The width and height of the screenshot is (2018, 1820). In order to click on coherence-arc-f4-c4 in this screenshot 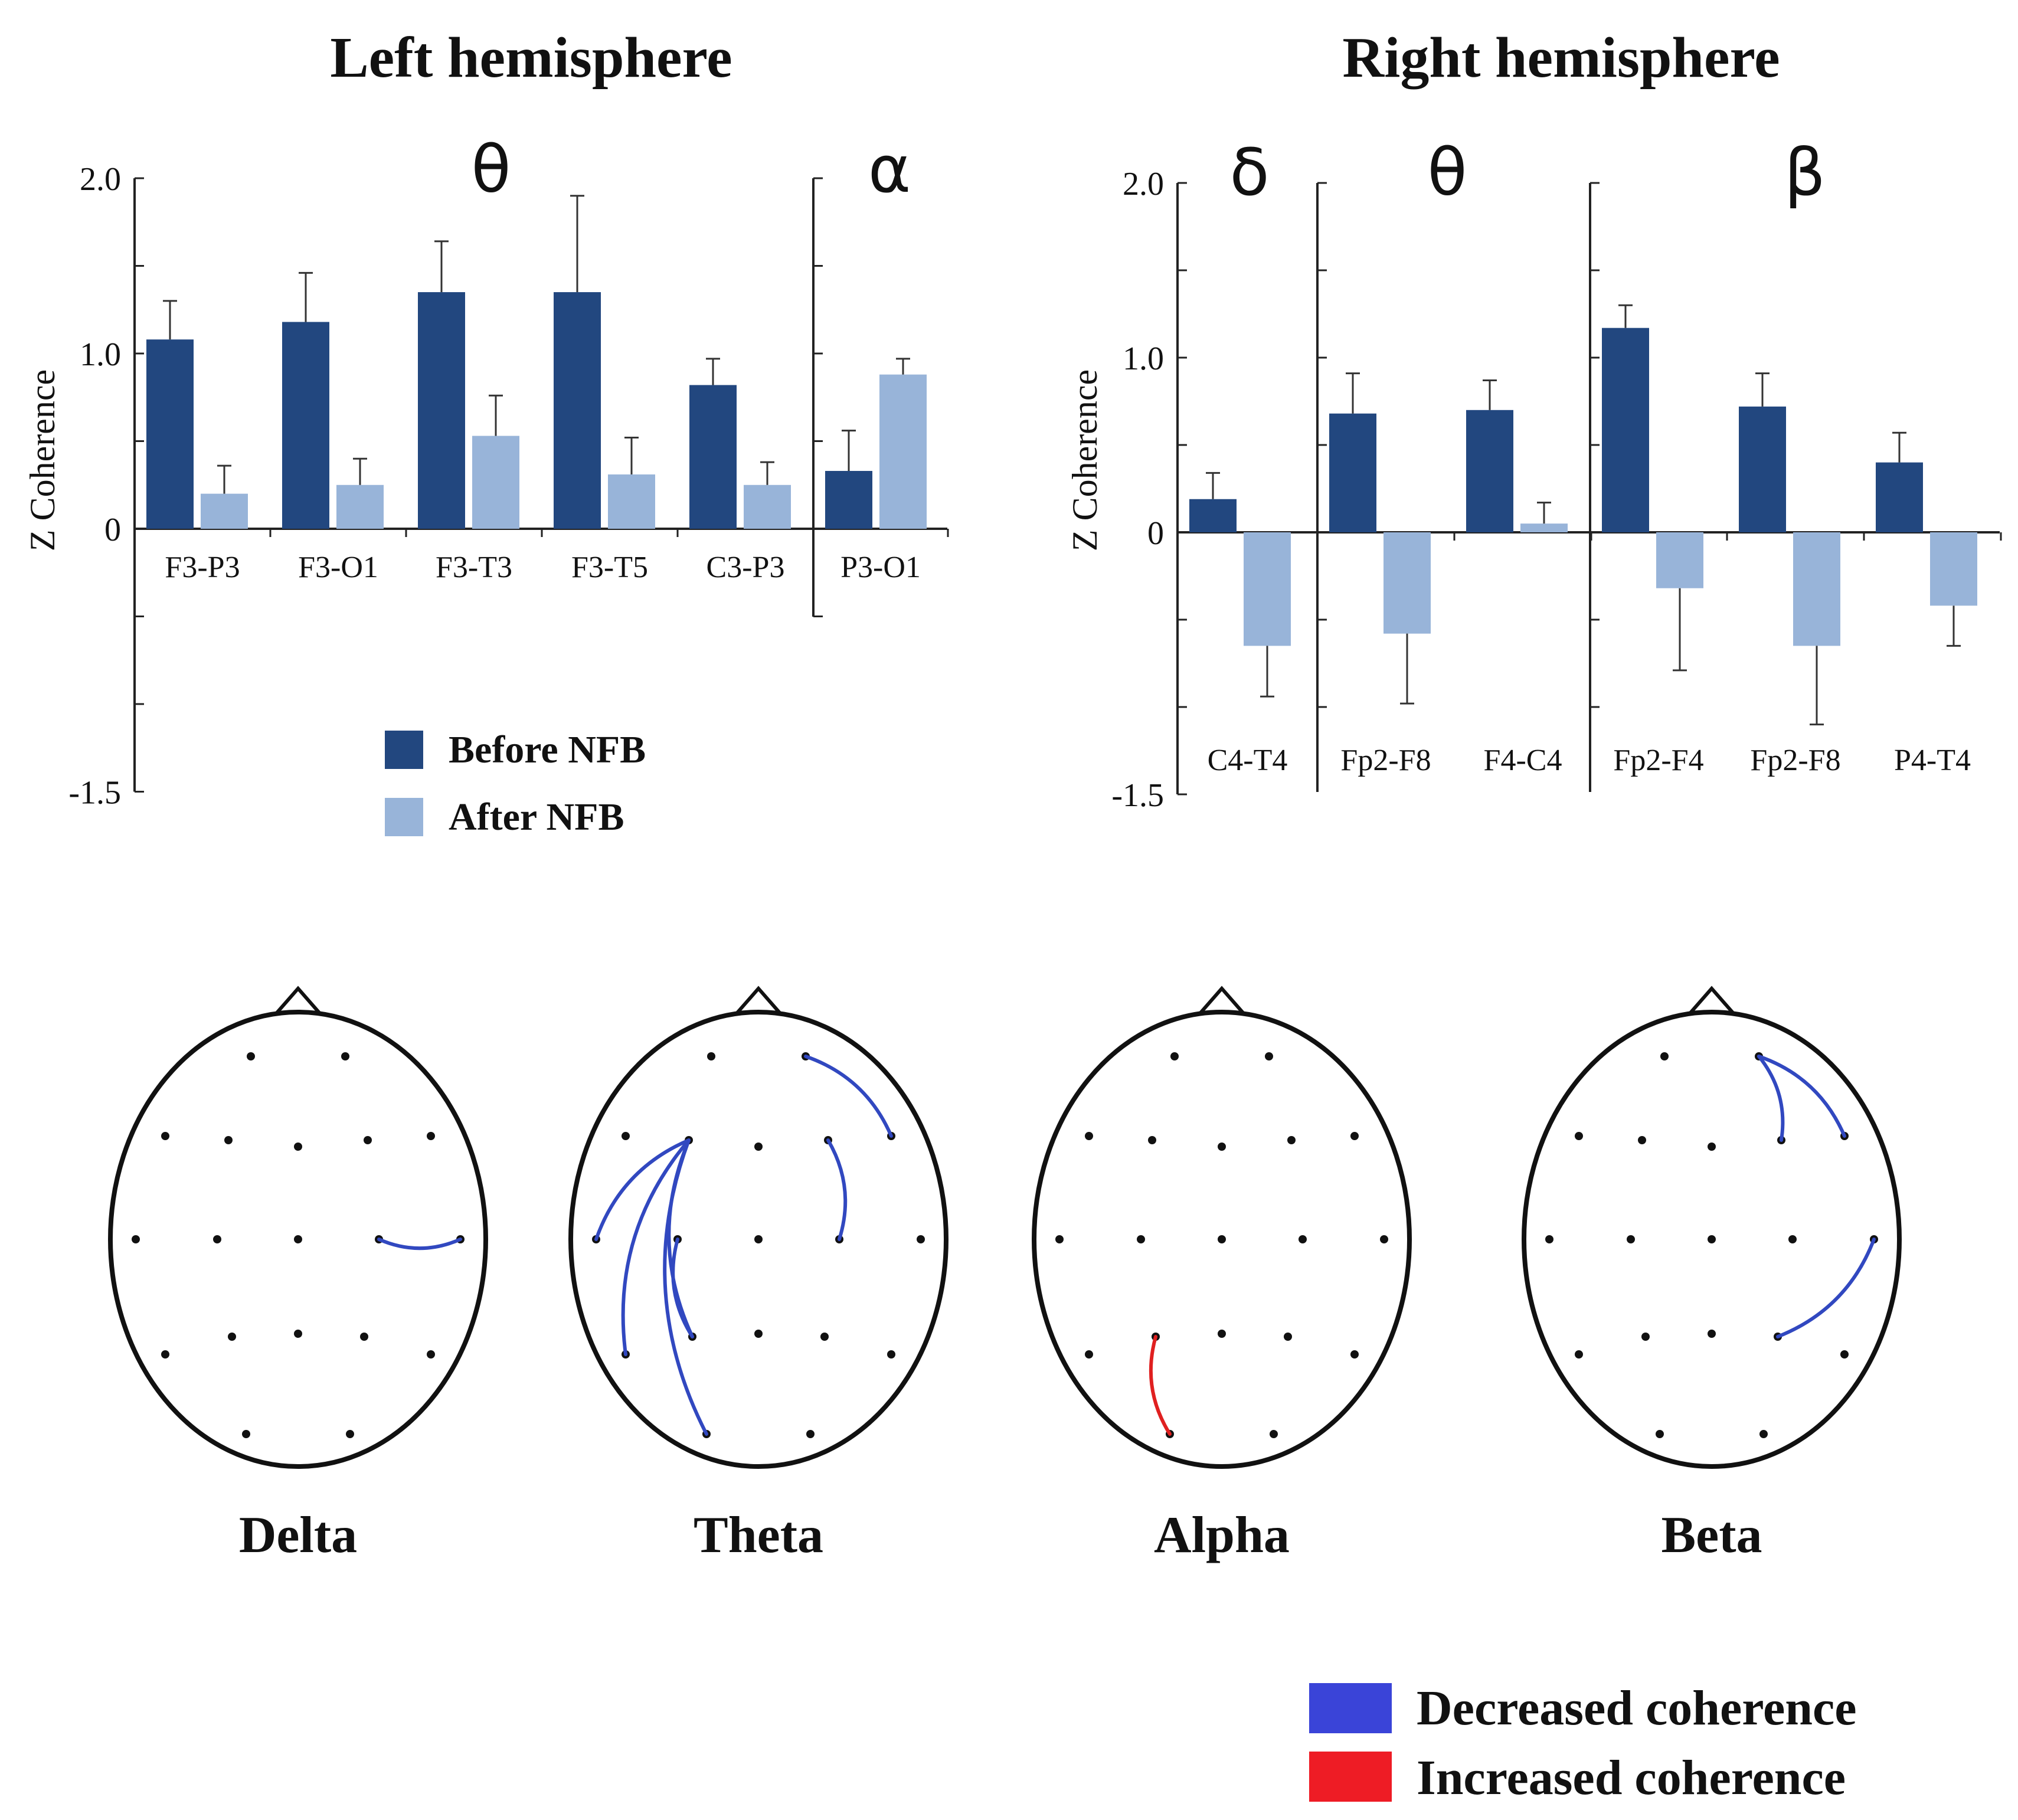, I will do `click(837, 1189)`.